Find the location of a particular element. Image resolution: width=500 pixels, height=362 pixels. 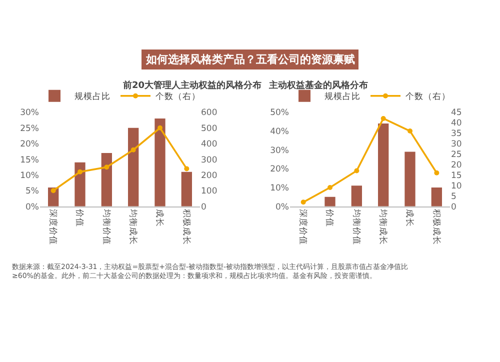

y2-tick-label: 300 is located at coordinates (209, 160).